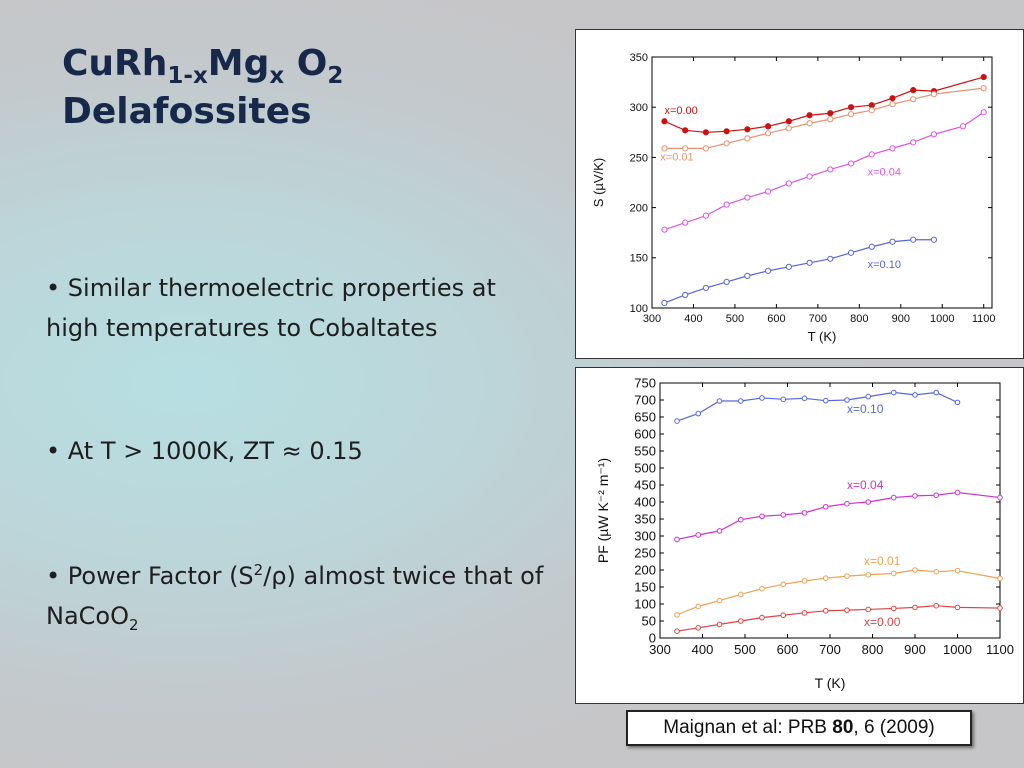 This screenshot has height=768, width=1024. What do you see at coordinates (134, 625) in the screenshot?
I see `bullet-subscript: 2` at bounding box center [134, 625].